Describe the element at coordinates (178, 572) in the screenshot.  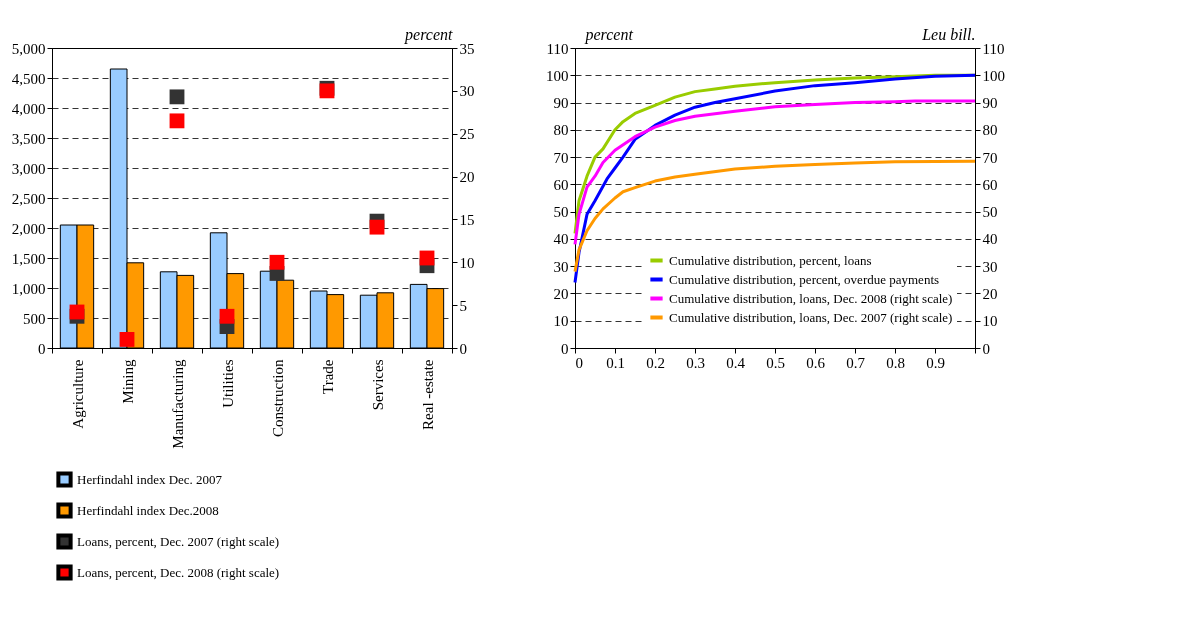
I see `legend-label: Loans, percent, Dec. 2008 (right scale)` at that location.